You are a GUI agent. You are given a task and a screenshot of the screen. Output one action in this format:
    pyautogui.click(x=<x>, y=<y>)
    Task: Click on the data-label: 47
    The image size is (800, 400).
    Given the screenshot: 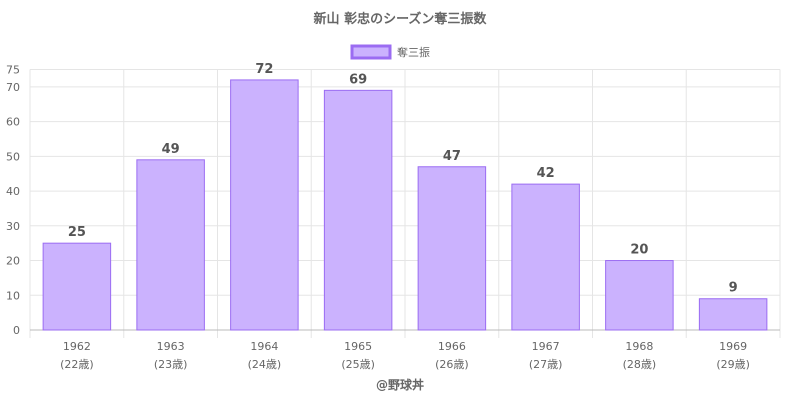 What is the action you would take?
    pyautogui.click(x=452, y=156)
    